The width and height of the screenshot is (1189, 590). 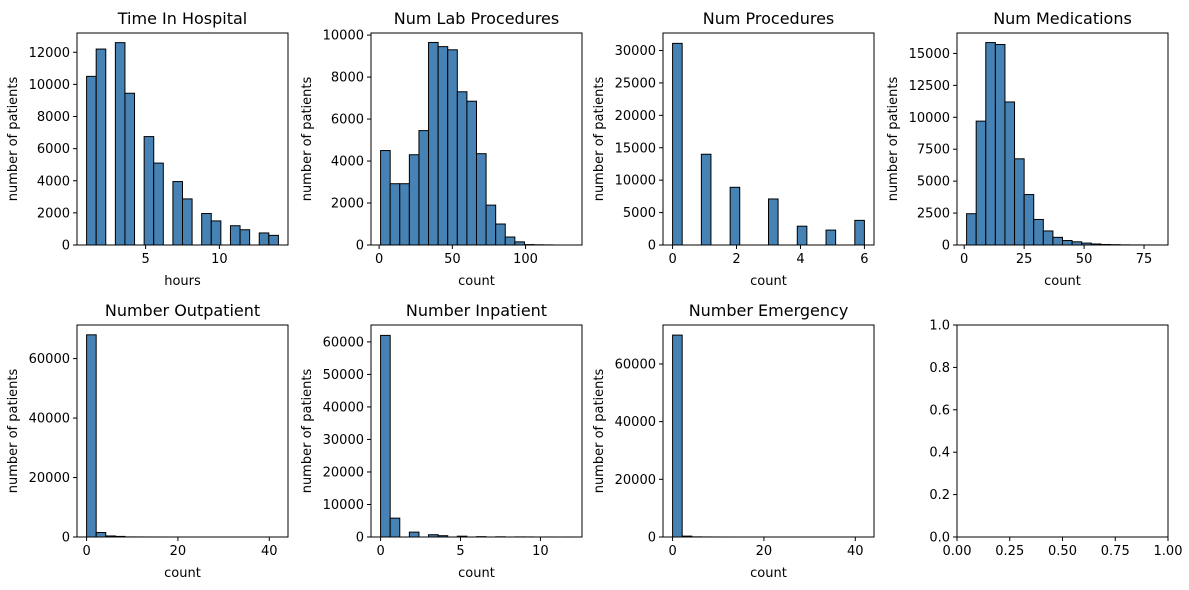 I want to click on plot-frame-number-outpatient, so click(x=182, y=431).